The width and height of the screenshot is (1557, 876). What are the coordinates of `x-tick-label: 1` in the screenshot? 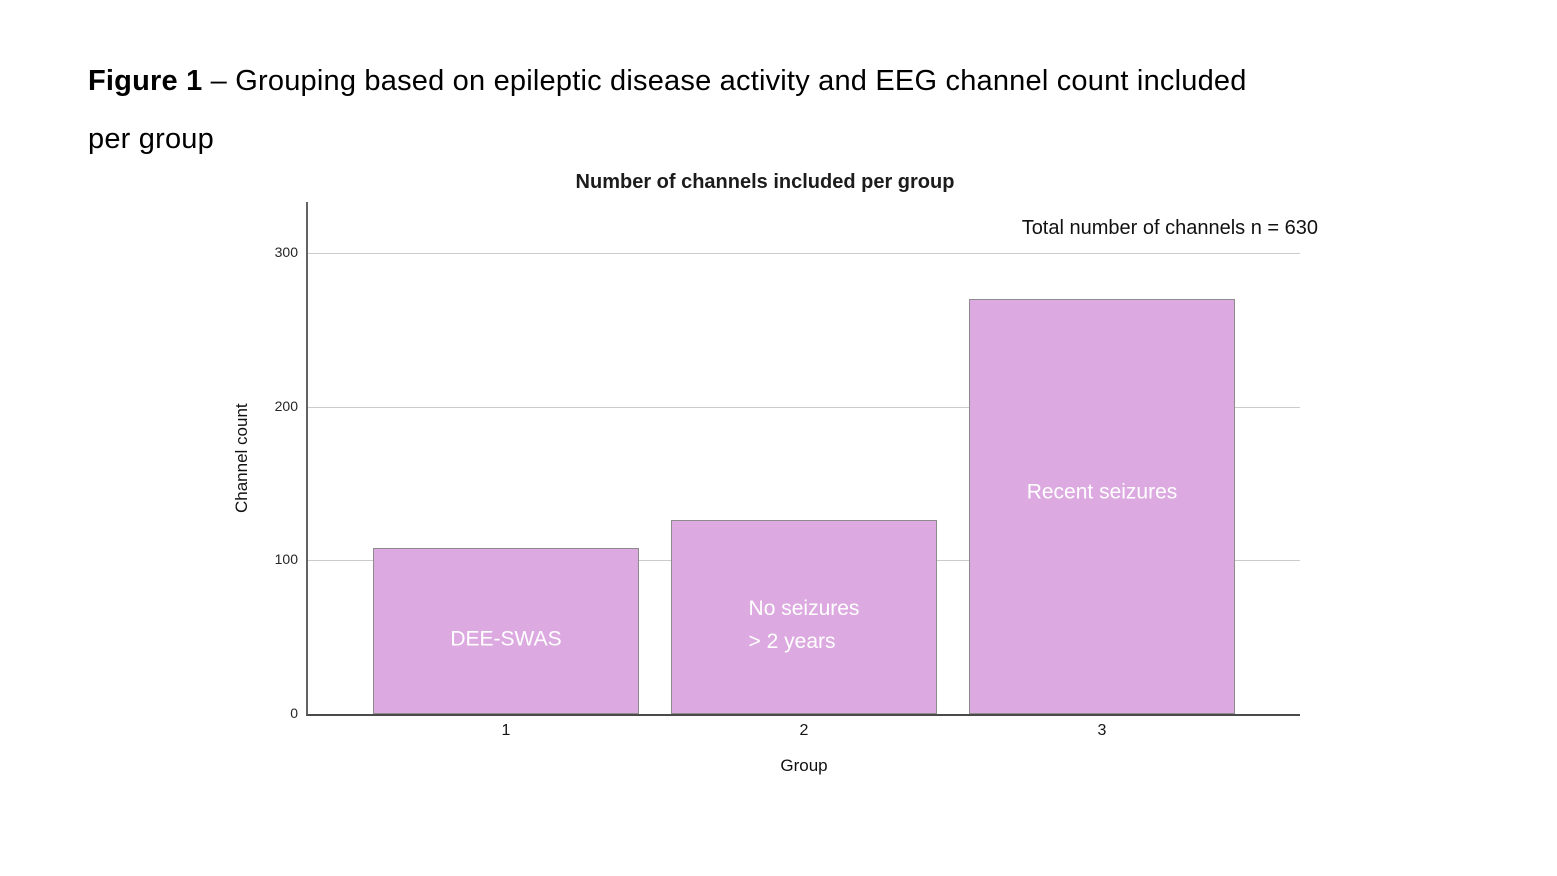 It's located at (506, 730).